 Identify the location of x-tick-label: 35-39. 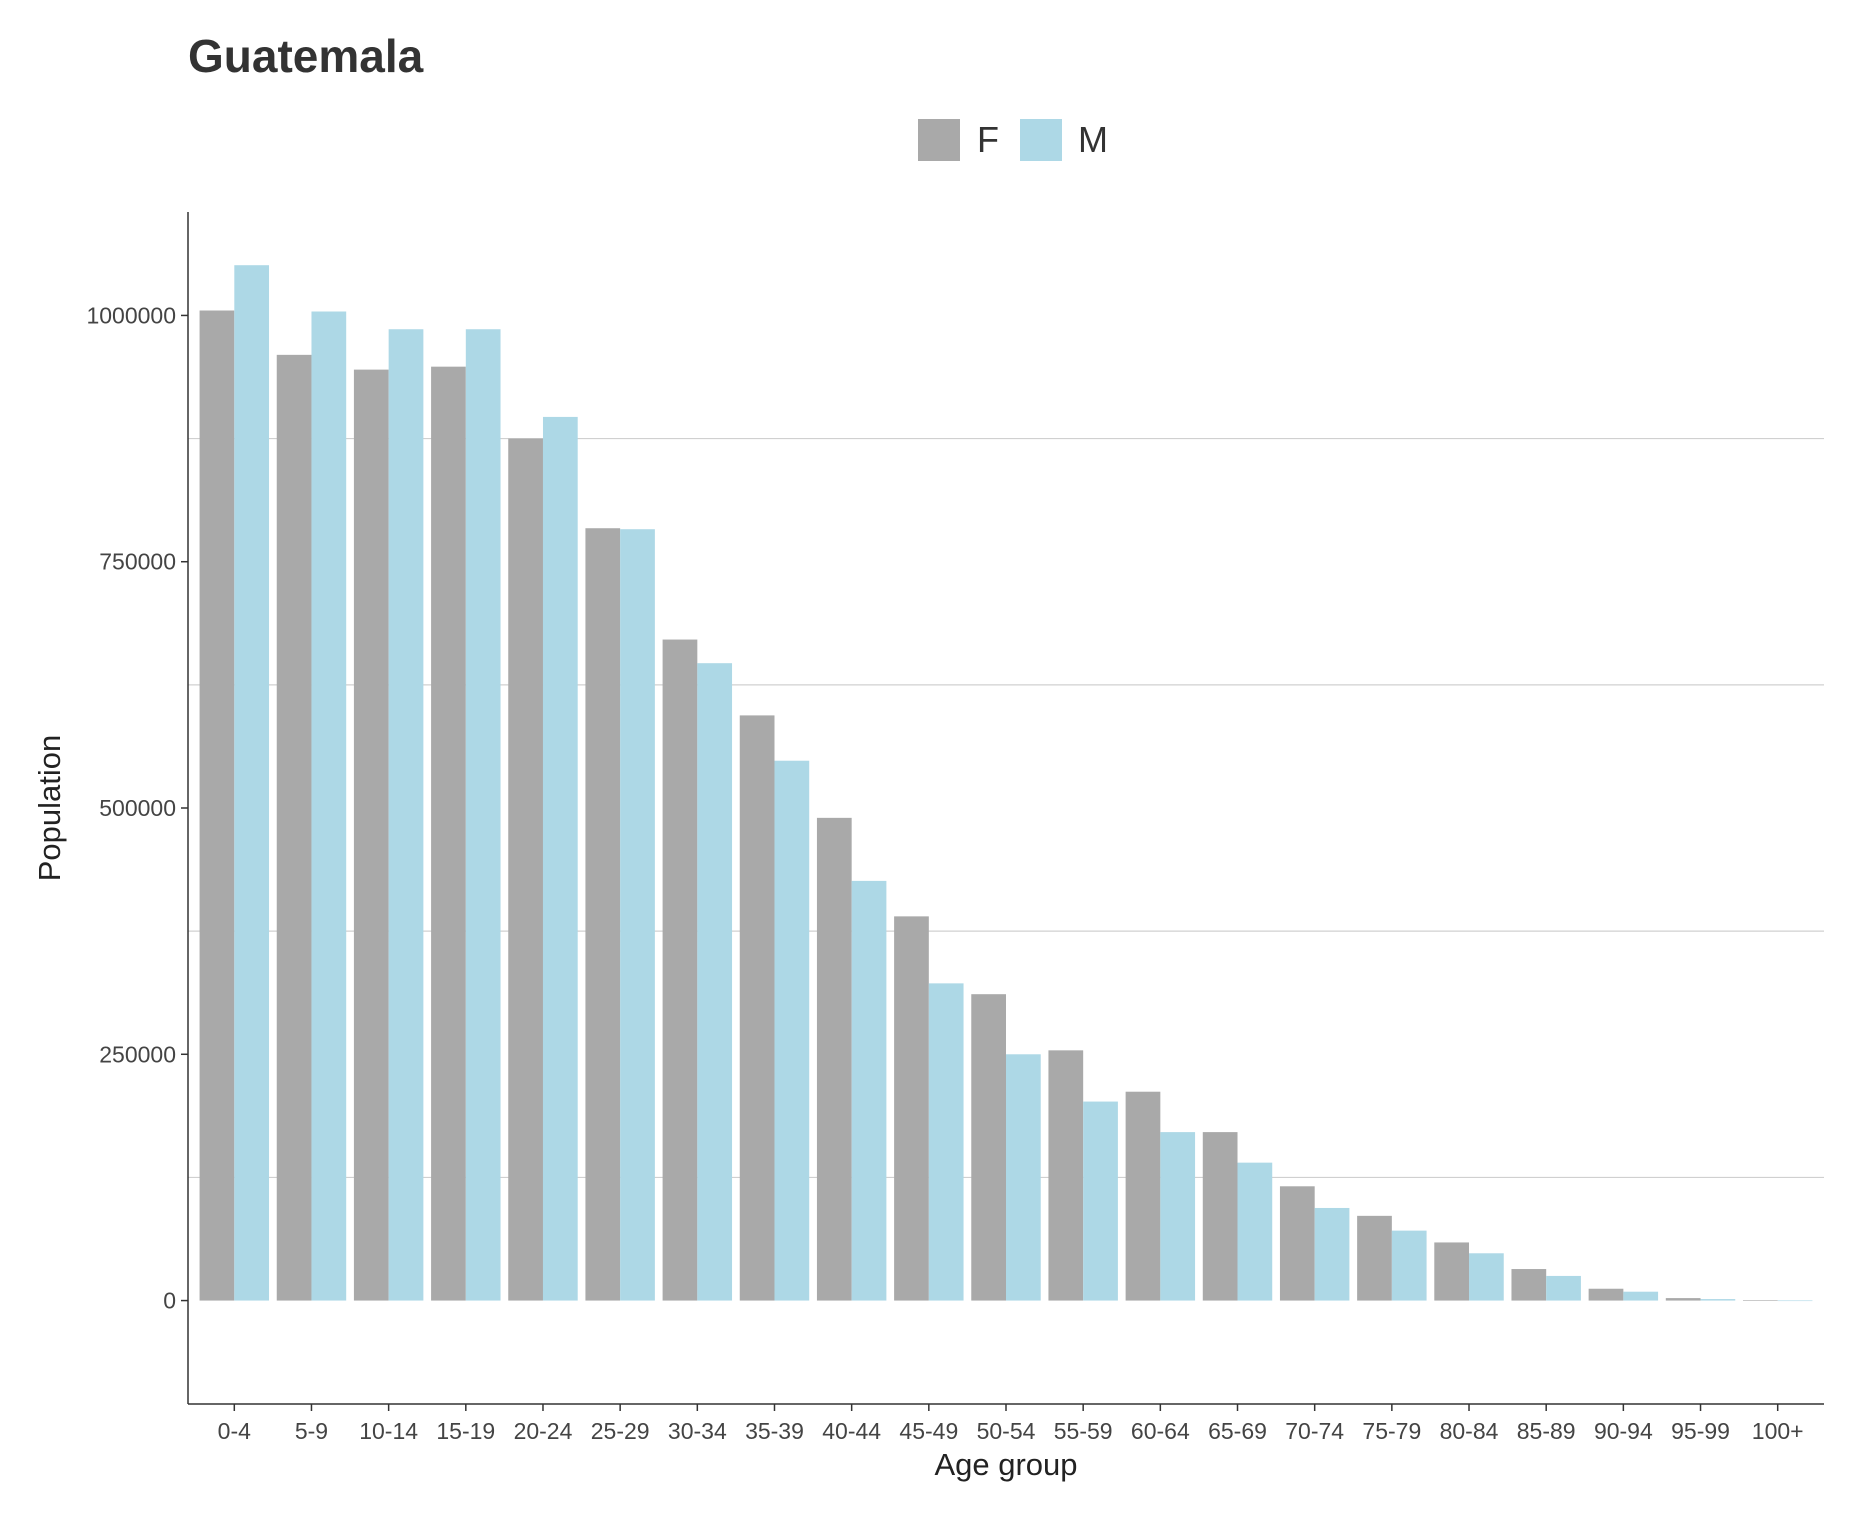
(774, 1431).